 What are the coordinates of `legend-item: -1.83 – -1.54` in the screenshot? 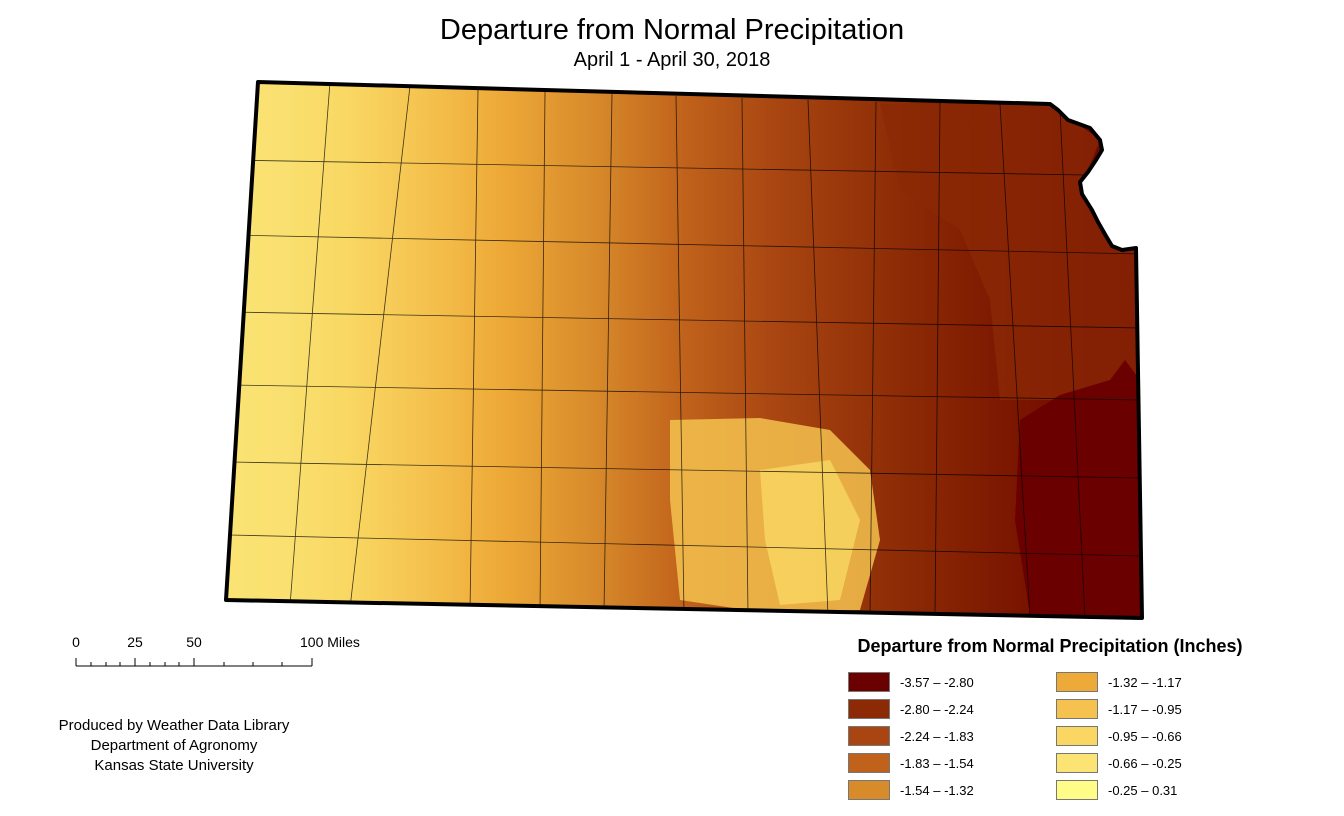 It's located at (911, 763).